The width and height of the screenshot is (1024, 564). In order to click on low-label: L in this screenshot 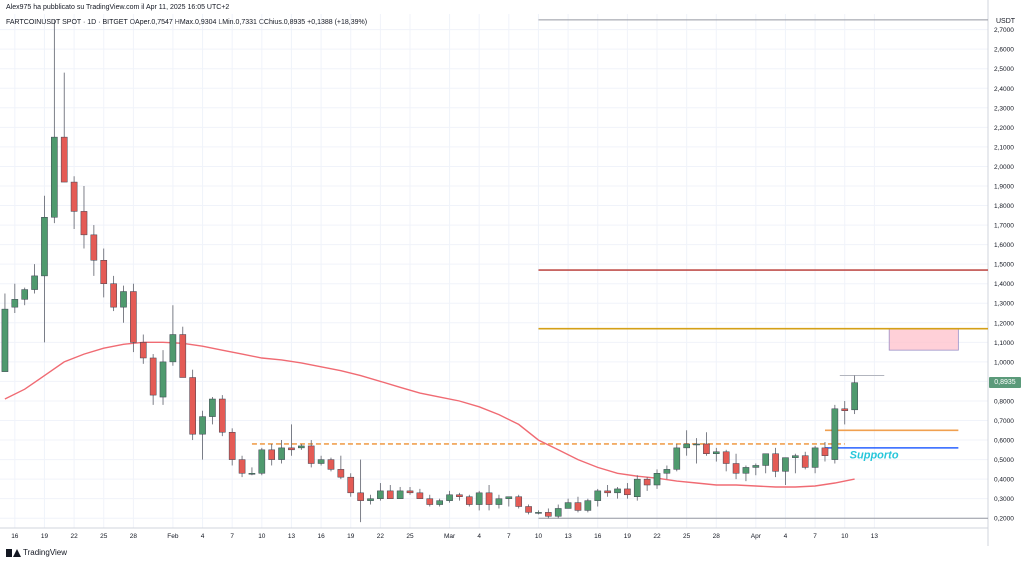, I will do `click(220, 22)`.